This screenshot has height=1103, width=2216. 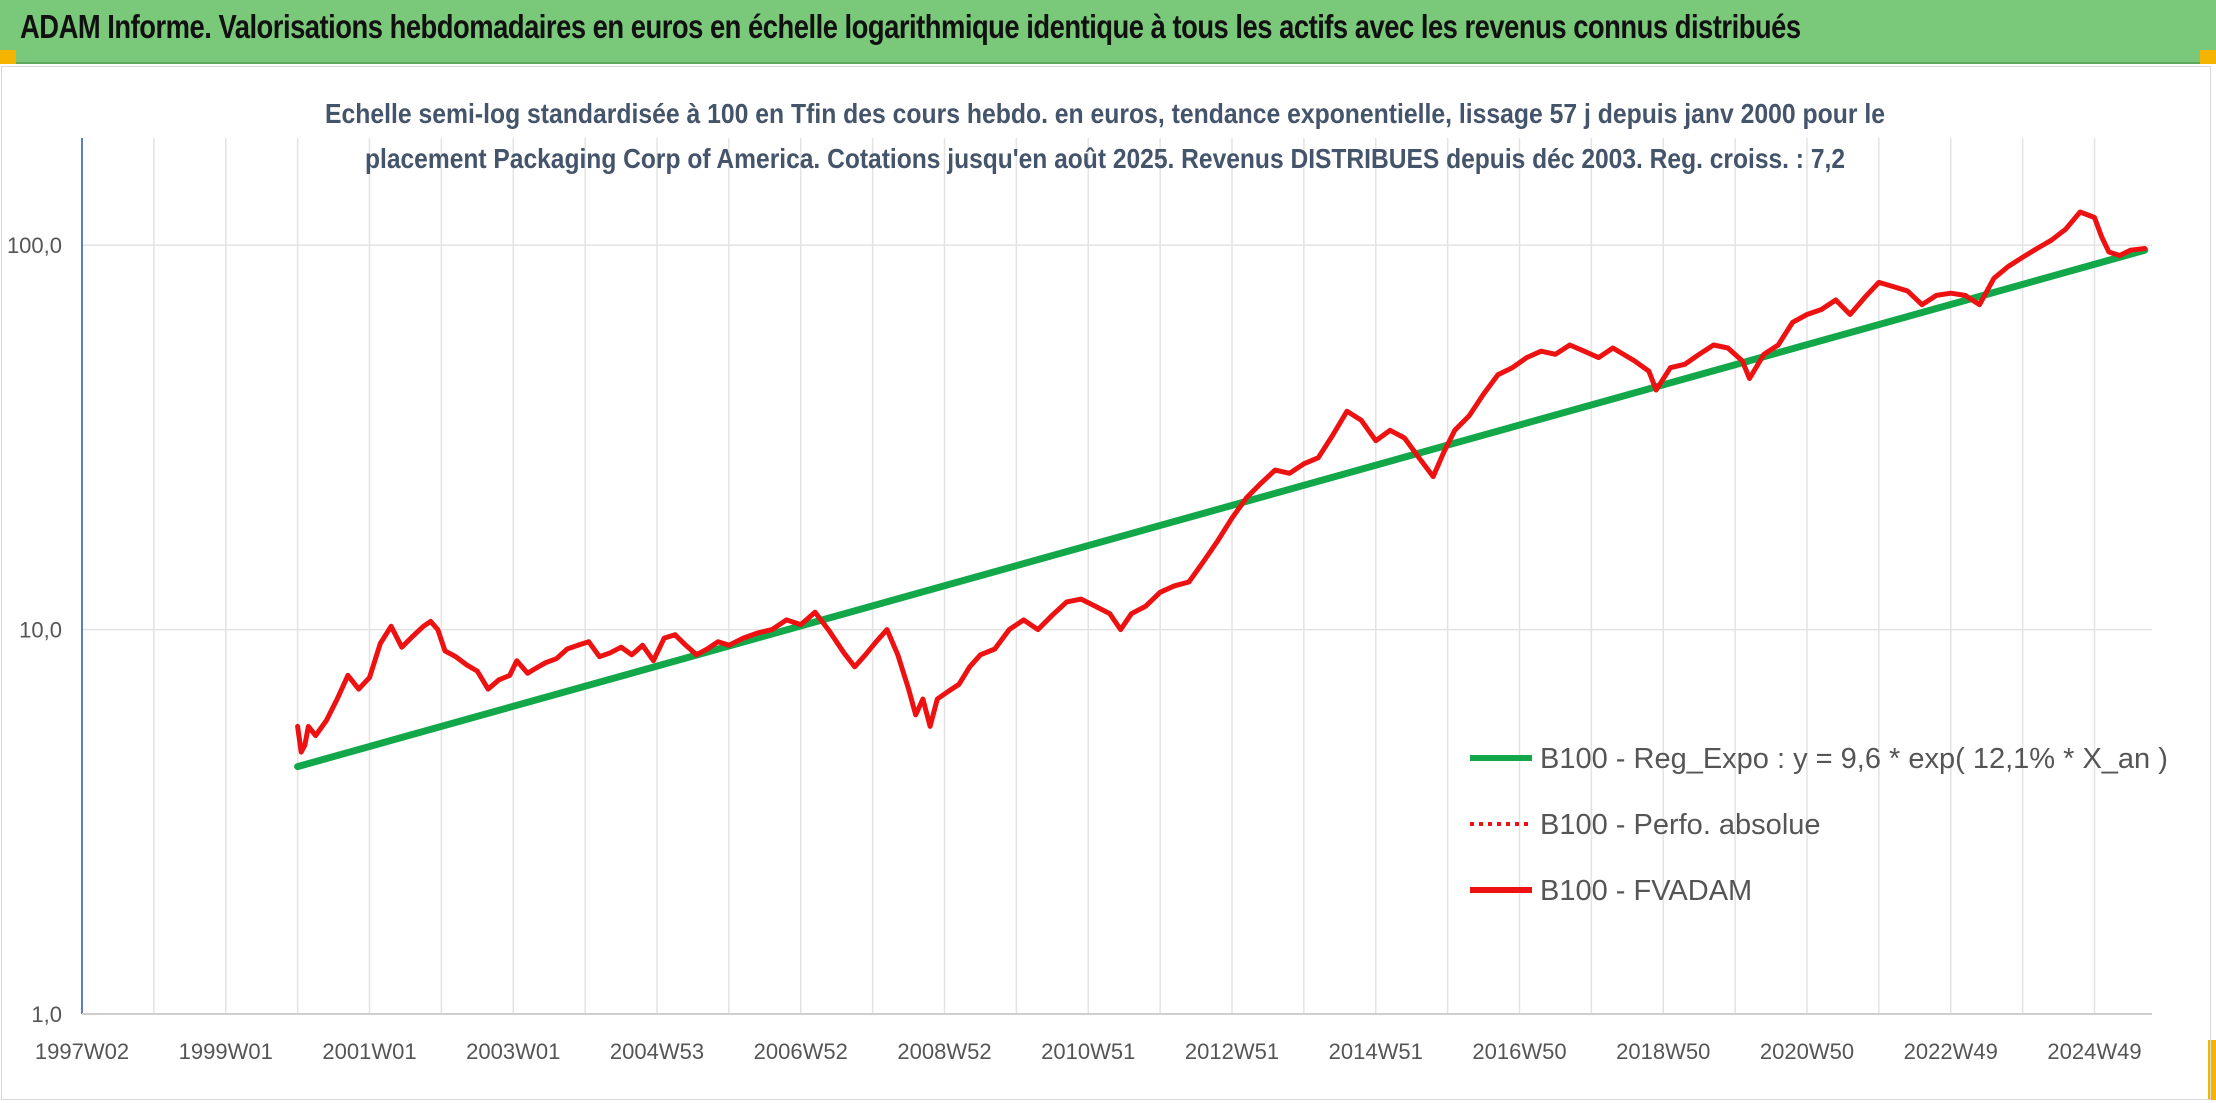 What do you see at coordinates (1088, 1051) in the screenshot?
I see `x-tick-label: 2010W51` at bounding box center [1088, 1051].